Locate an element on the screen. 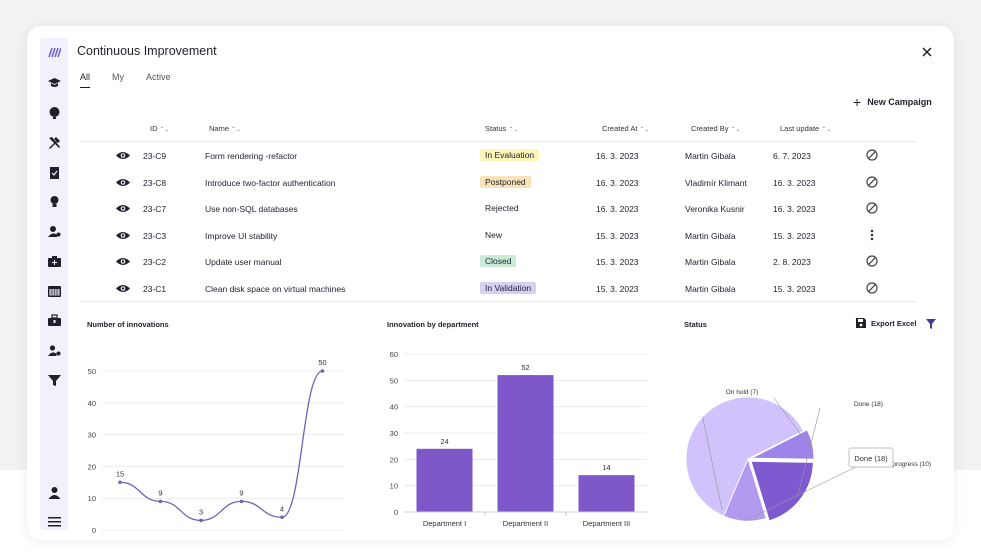 The image size is (981, 560). tab-active: Active is located at coordinates (158, 77).